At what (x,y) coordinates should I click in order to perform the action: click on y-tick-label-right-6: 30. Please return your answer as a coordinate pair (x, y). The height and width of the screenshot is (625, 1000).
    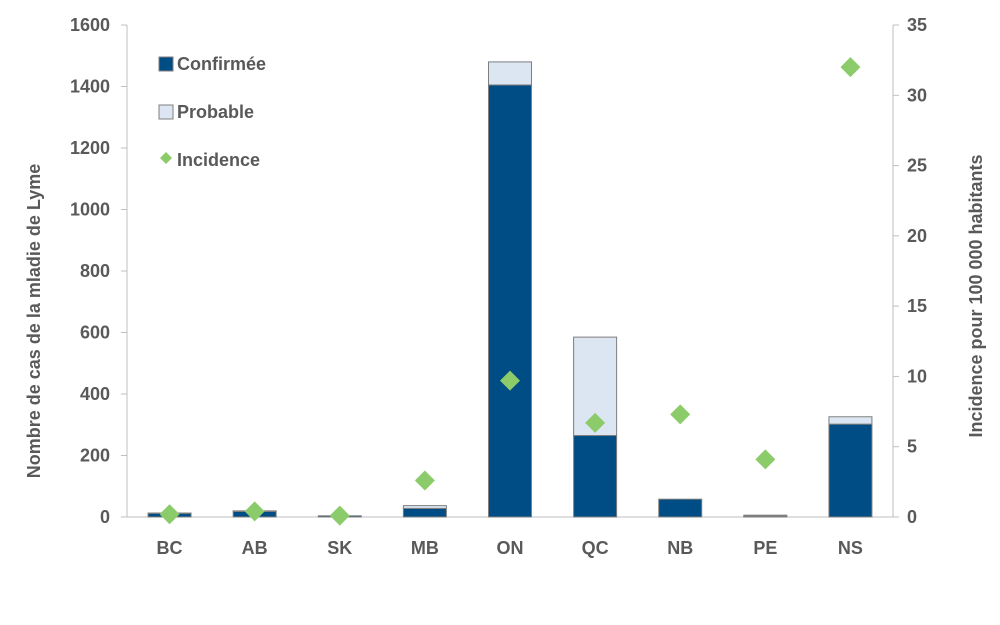
    Looking at the image, I should click on (917, 95).